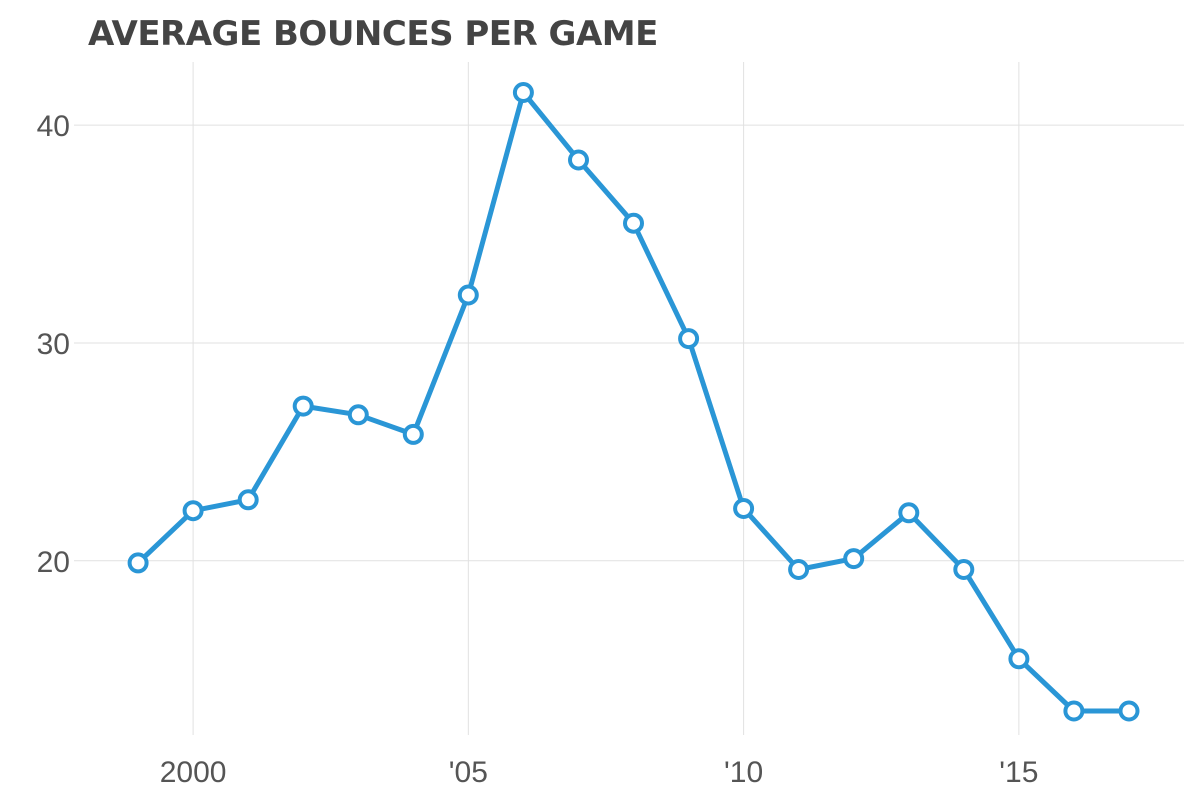  Describe the element at coordinates (193, 772) in the screenshot. I see `x-tick-label: 2000` at that location.